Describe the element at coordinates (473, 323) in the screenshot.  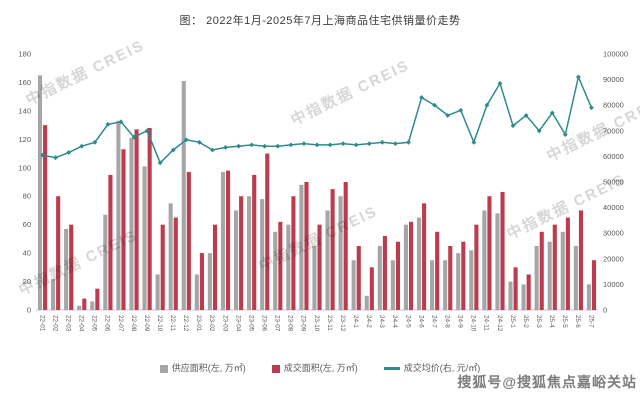
I see `x-axis-label: 24-10` at that location.